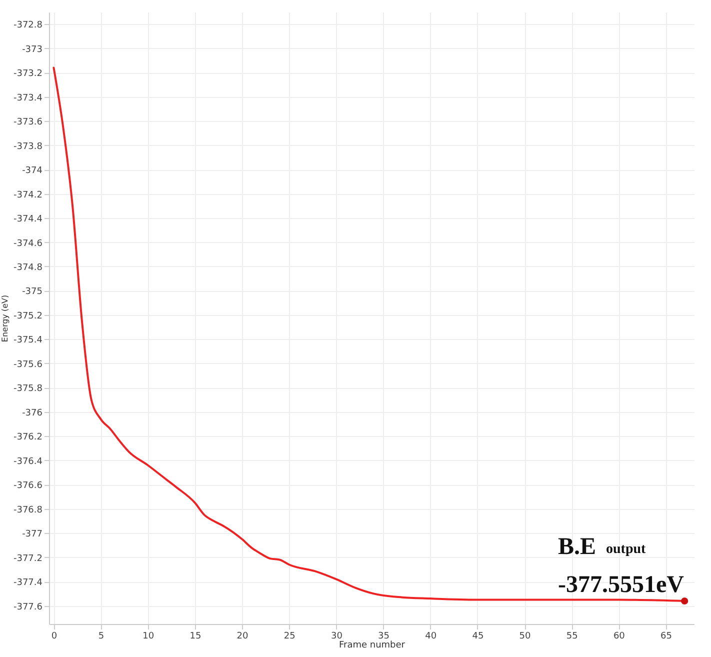 The width and height of the screenshot is (711, 657). Describe the element at coordinates (28, 219) in the screenshot. I see `y-tick-label: -374.4` at that location.